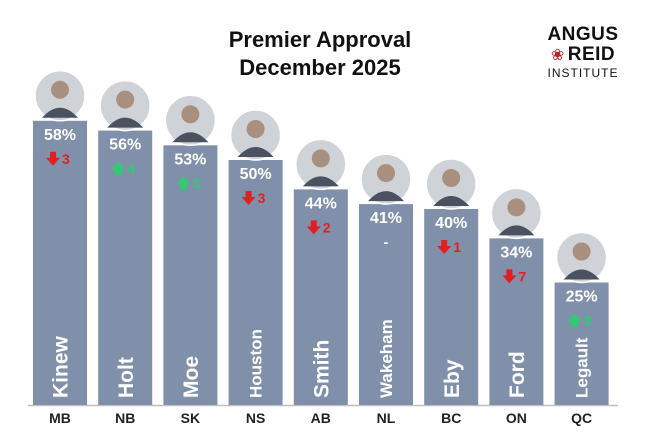  What do you see at coordinates (320, 54) in the screenshot?
I see `chart-title: Premier Approval December 2025` at bounding box center [320, 54].